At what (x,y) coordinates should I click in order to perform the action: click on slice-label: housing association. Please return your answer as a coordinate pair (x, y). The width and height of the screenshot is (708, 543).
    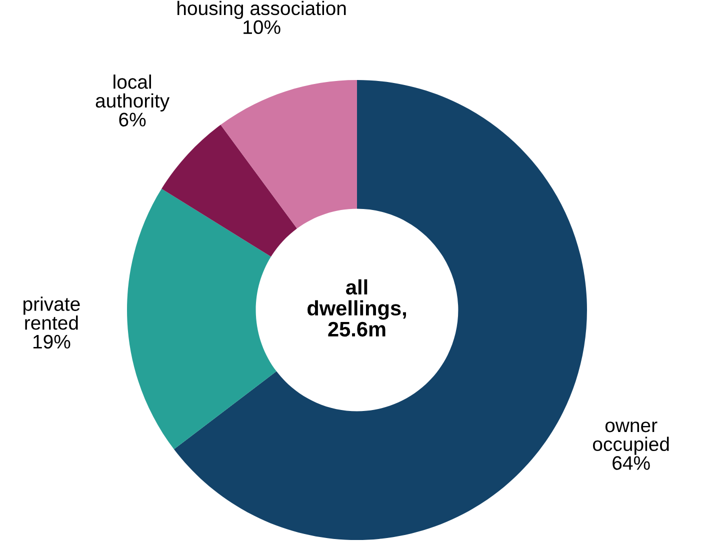
    Looking at the image, I should click on (262, 10).